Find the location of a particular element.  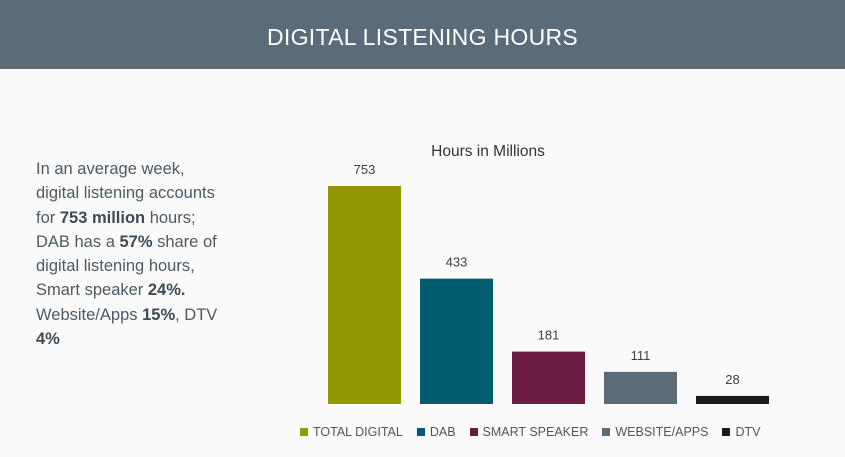

legend-item: DTV is located at coordinates (741, 432).